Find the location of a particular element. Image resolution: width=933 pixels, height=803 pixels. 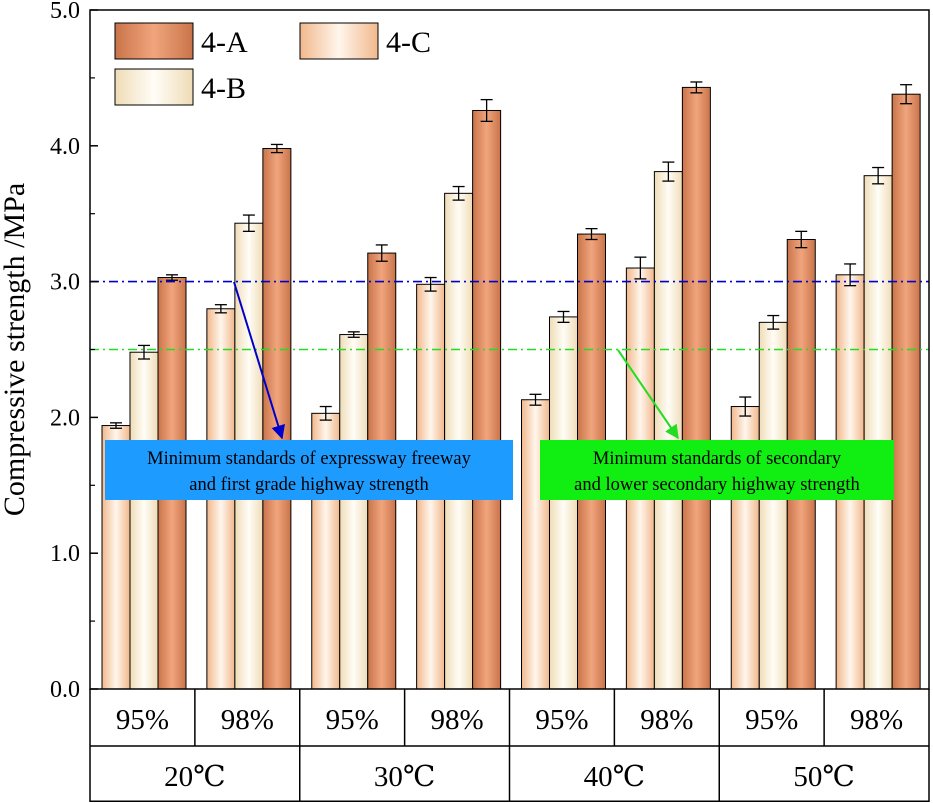

callout-text-secondary: and lower secondary highway strength is located at coordinates (717, 485).